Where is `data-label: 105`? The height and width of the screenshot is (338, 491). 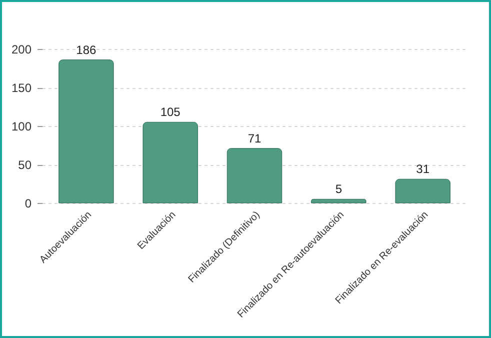 data-label: 105 is located at coordinates (170, 112).